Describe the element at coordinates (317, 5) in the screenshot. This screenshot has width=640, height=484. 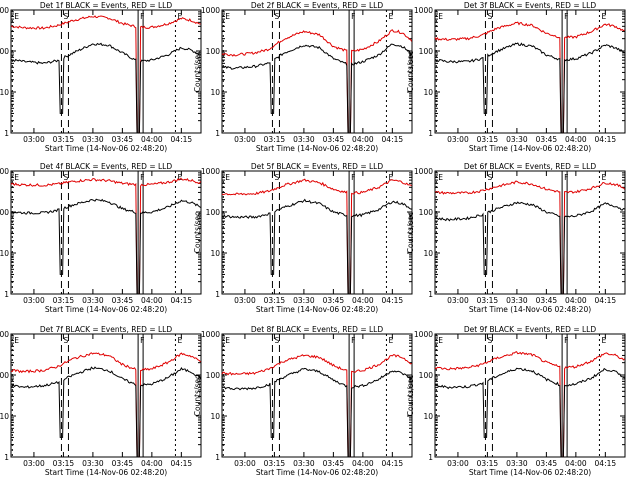
I see `panel-title: Det 2f BLACK = Events, RED = LLD` at that location.